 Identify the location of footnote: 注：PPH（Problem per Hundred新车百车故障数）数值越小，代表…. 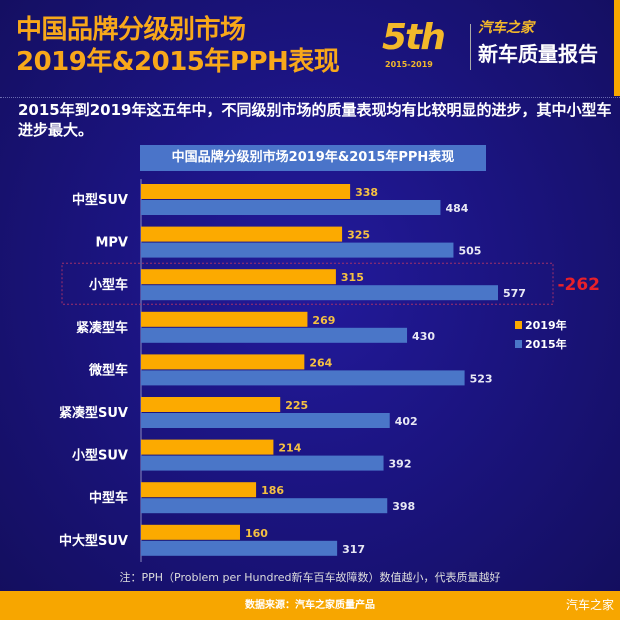
(310, 577).